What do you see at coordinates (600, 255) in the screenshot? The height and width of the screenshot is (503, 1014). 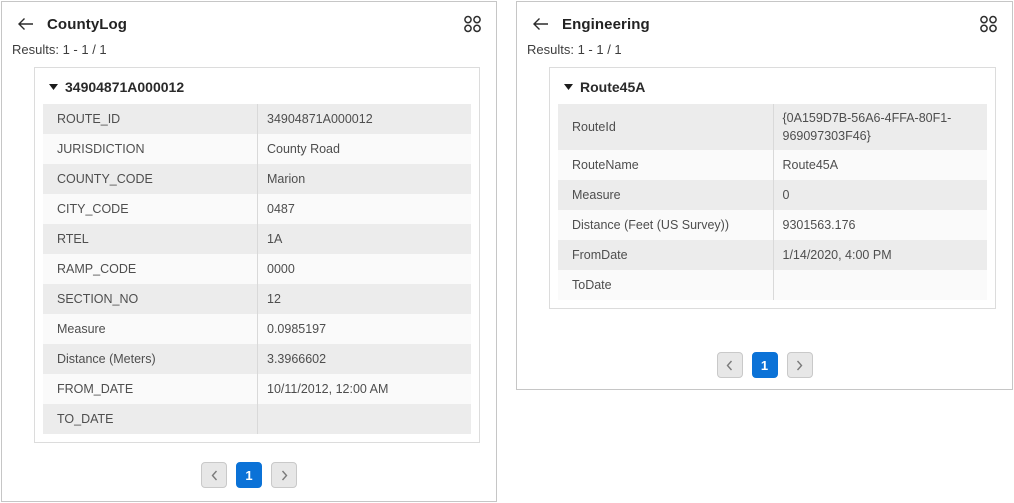 I see `field-name: FromDate` at bounding box center [600, 255].